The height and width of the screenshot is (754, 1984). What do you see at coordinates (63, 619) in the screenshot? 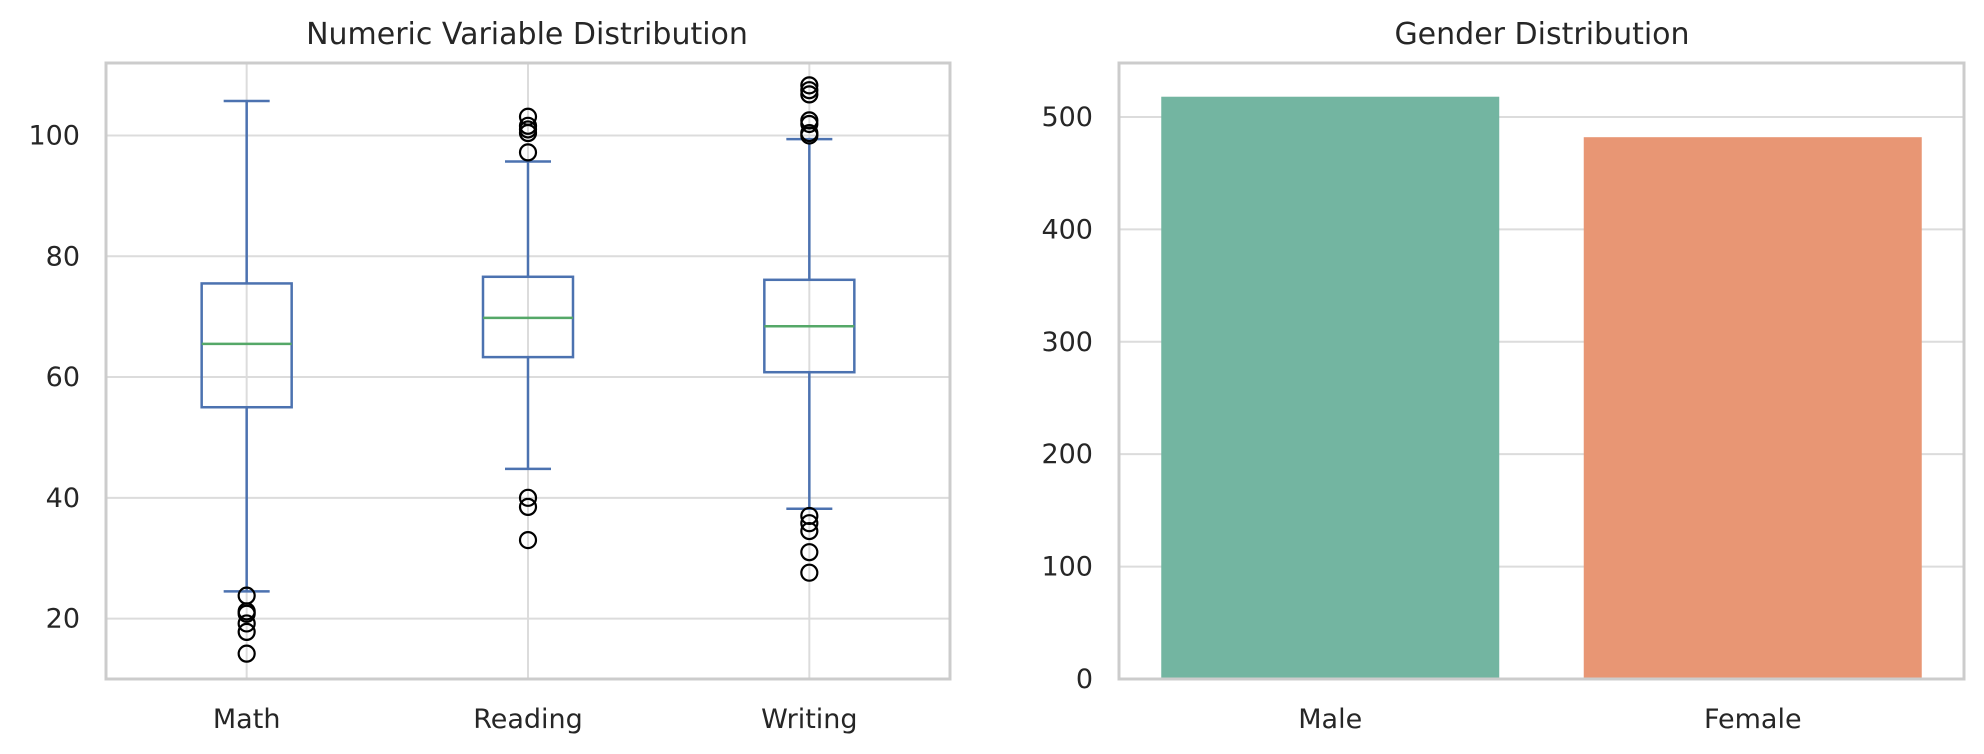
I see `boxplot-y-tick-label: 20` at bounding box center [63, 619].